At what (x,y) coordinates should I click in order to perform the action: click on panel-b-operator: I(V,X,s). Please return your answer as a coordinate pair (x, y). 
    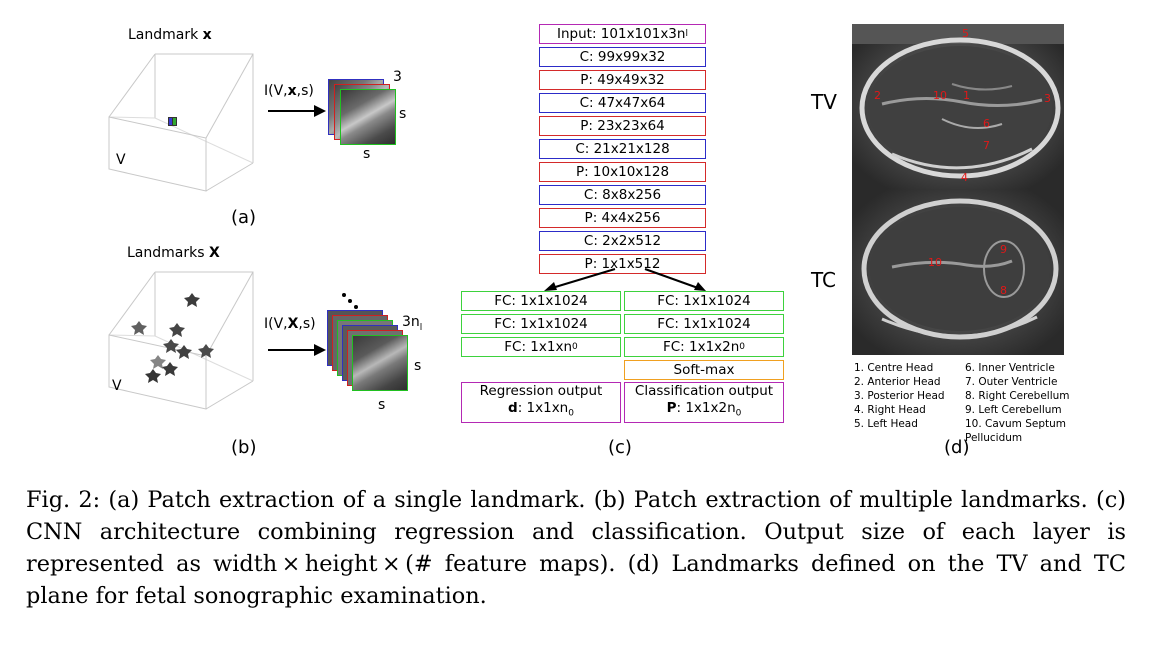
    Looking at the image, I should click on (290, 324).